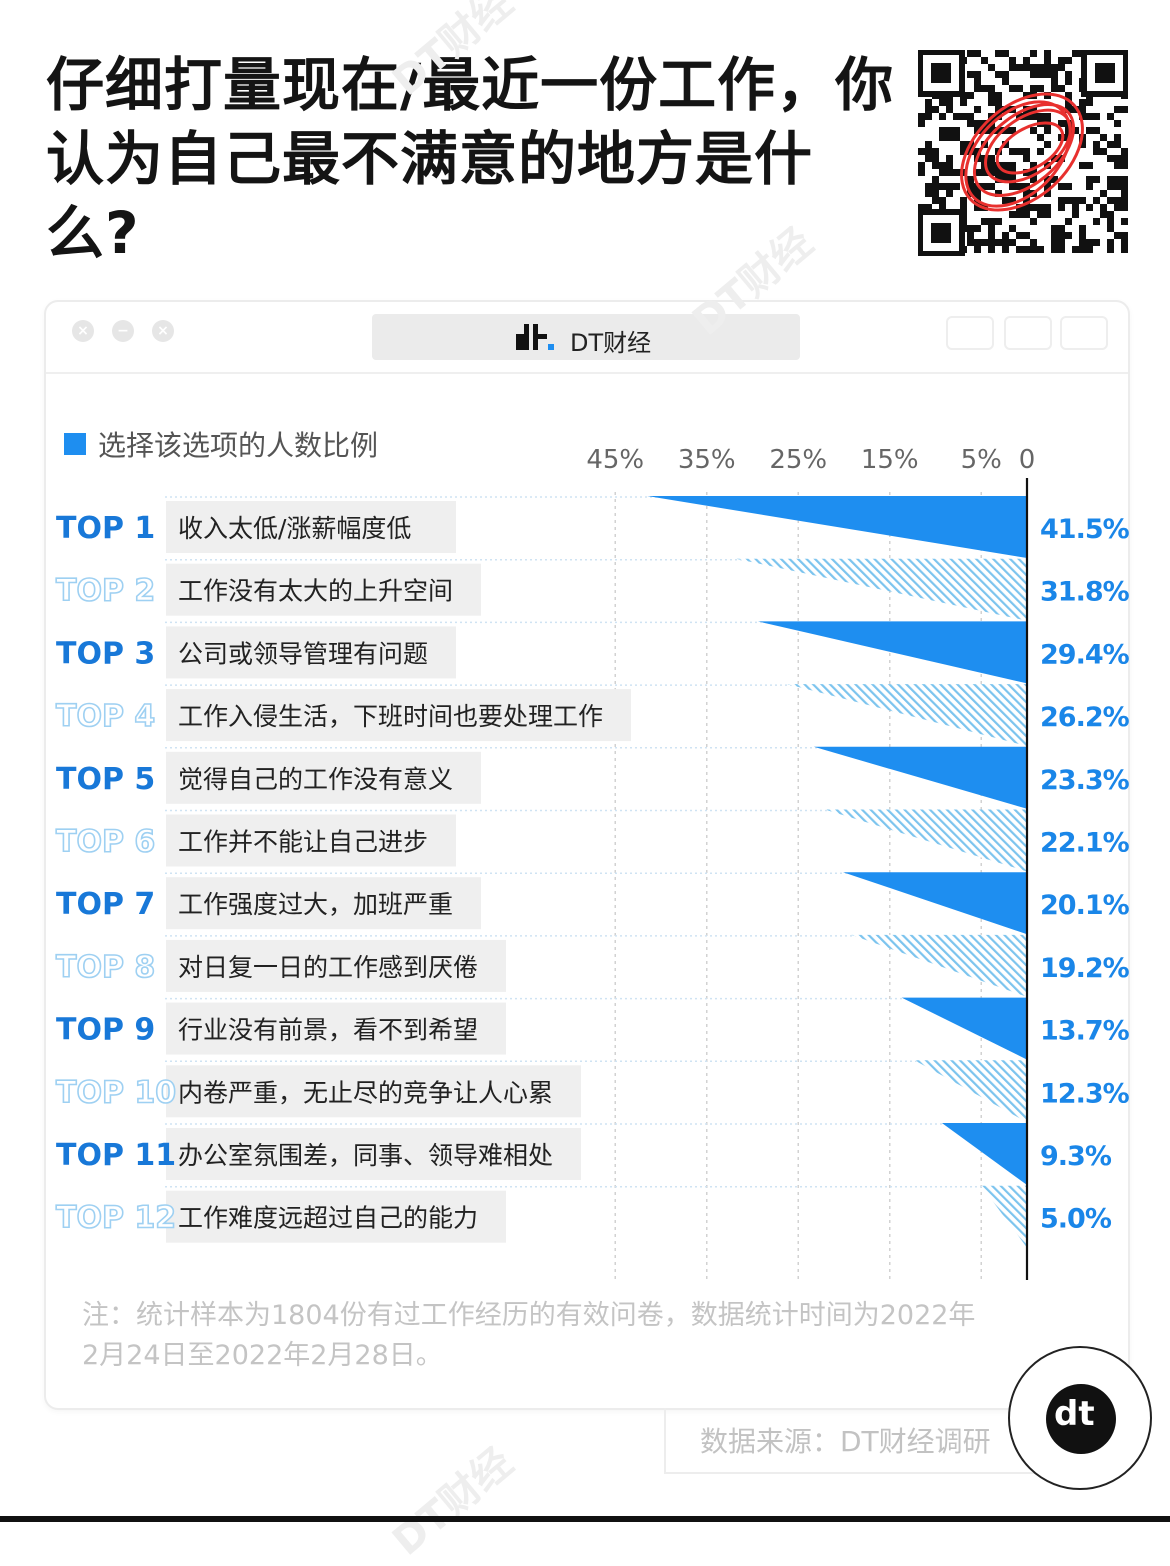  What do you see at coordinates (1085, 780) in the screenshot?
I see `value-label: 23.3%` at bounding box center [1085, 780].